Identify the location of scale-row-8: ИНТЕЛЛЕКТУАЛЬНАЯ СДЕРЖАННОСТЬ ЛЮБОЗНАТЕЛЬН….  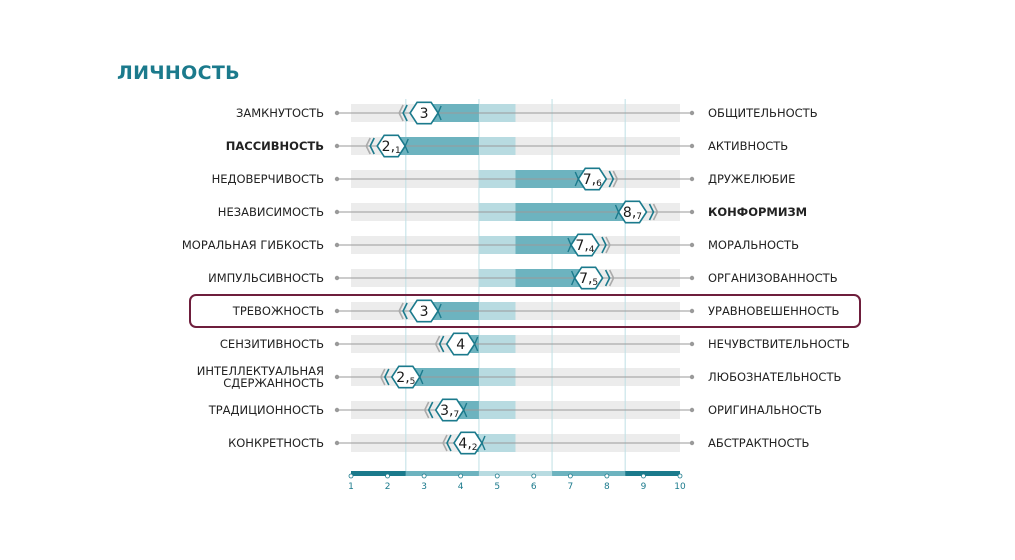
(519, 377).